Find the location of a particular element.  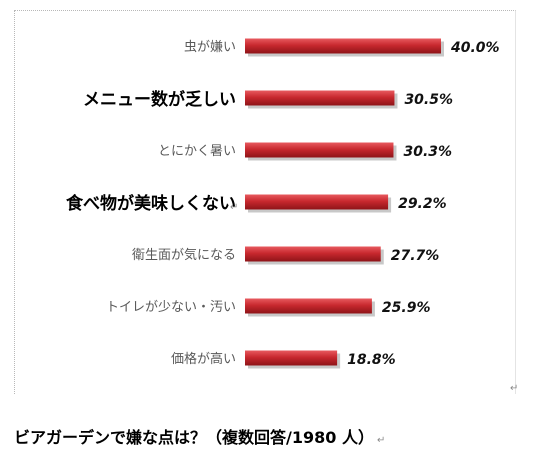

category-label: 価格が高い is located at coordinates (203, 359).